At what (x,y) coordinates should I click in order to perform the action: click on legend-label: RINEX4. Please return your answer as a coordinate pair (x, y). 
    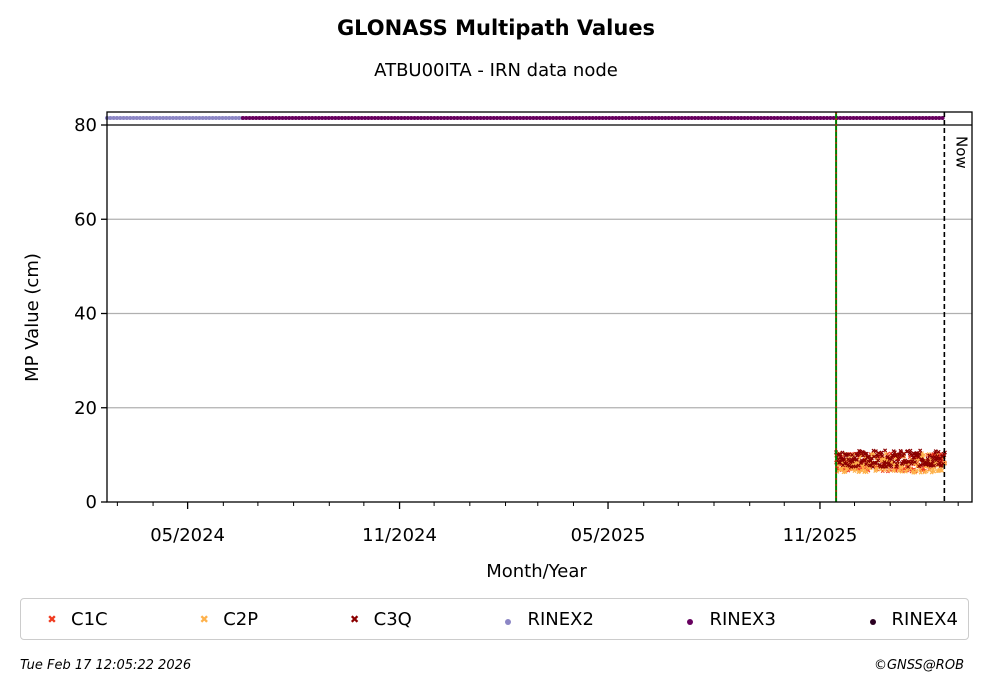
    Looking at the image, I should click on (924, 619).